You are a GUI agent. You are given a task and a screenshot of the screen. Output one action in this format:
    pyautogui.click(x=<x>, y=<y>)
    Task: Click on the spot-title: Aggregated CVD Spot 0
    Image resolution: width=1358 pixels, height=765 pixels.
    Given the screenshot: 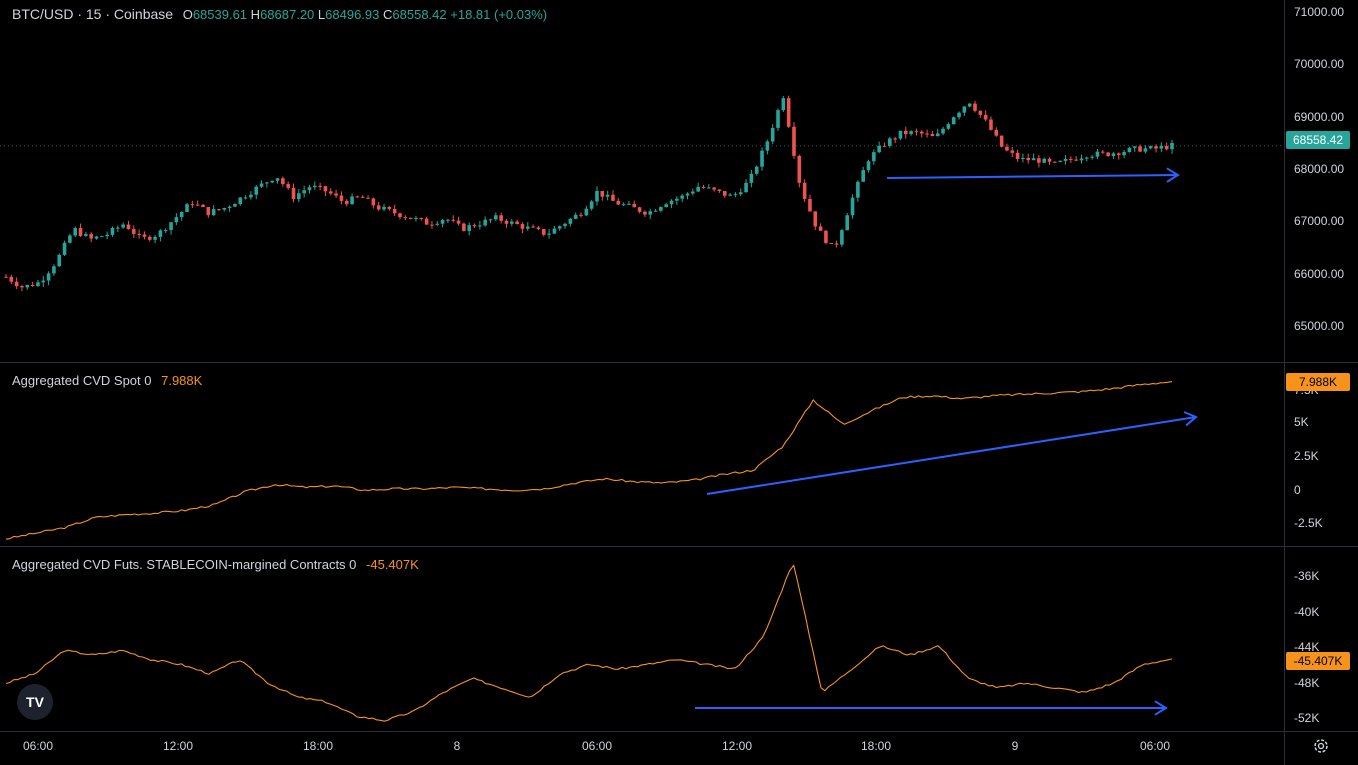 What is the action you would take?
    pyautogui.click(x=82, y=380)
    